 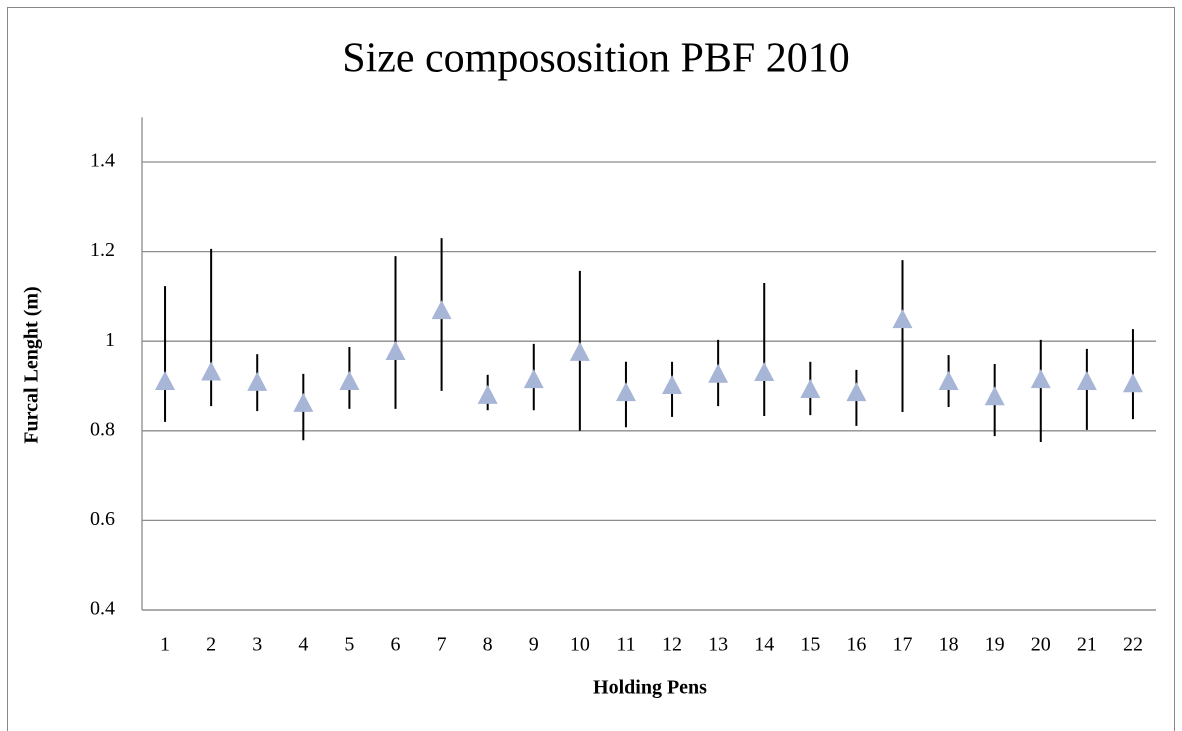 I want to click on x-tick-label: 10, so click(x=580, y=645).